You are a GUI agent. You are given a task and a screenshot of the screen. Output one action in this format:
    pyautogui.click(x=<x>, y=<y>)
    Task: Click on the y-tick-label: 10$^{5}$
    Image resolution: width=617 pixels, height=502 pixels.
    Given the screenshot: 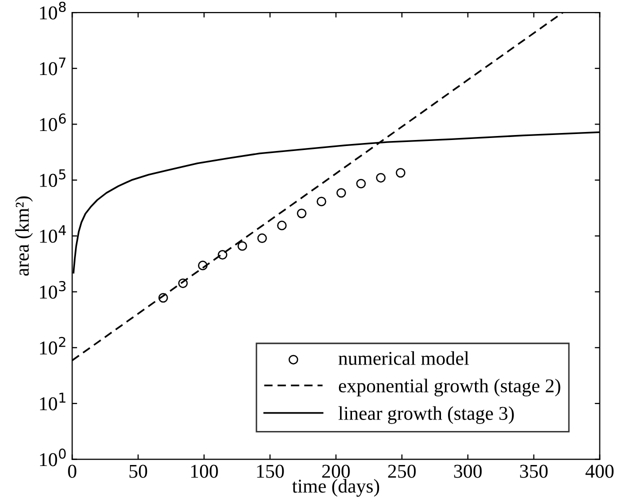 What is the action you would take?
    pyautogui.click(x=53, y=178)
    